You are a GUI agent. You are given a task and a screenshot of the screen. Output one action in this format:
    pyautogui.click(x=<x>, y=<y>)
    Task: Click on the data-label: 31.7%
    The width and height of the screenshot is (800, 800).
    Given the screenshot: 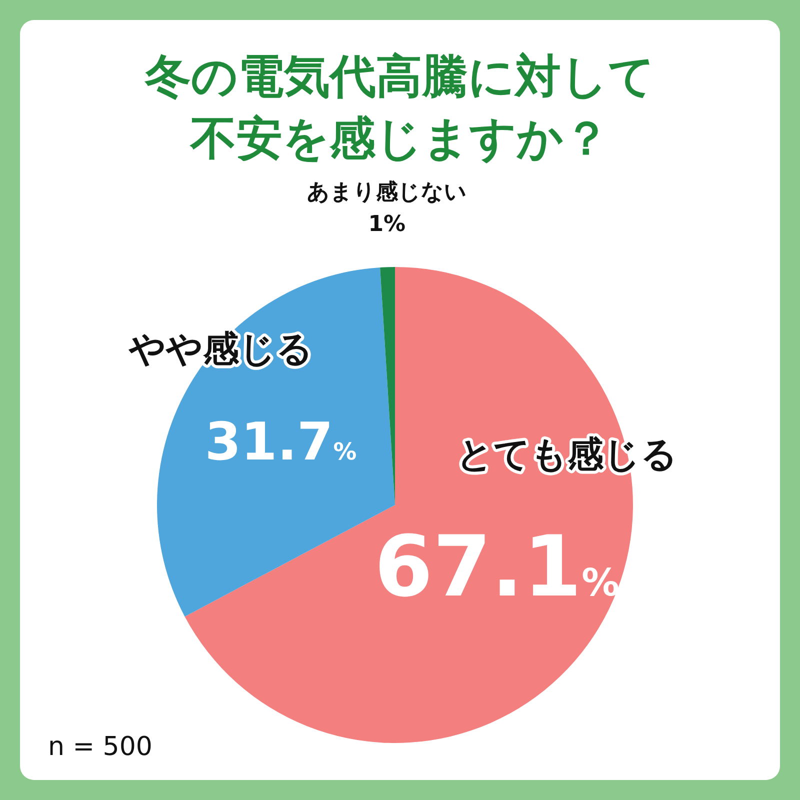 What is the action you would take?
    pyautogui.click(x=280, y=442)
    